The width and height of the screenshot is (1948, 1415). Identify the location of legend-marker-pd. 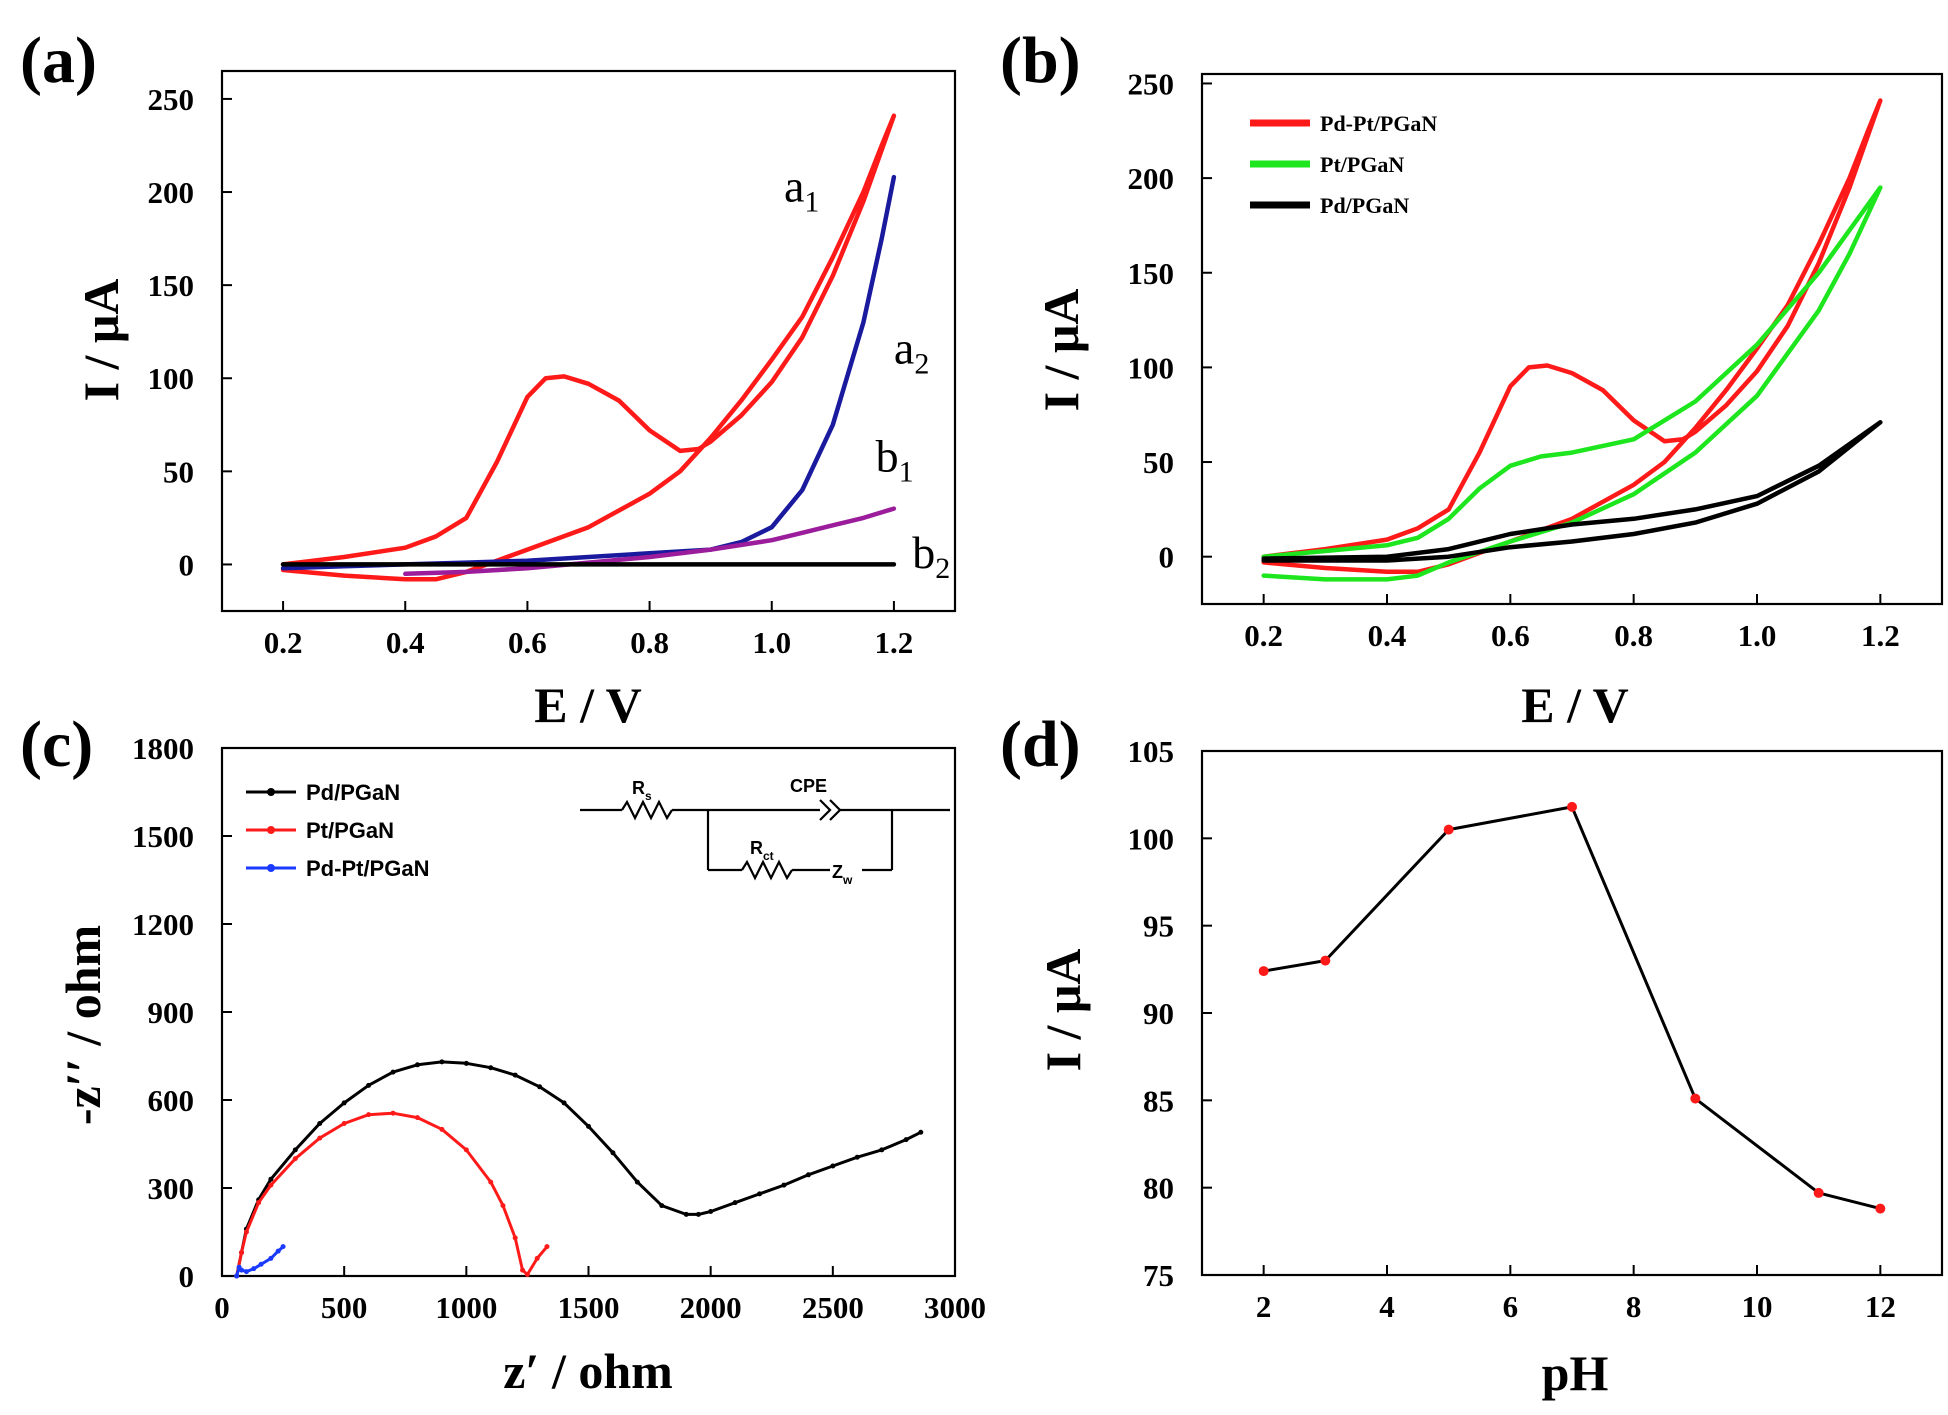
(271, 792).